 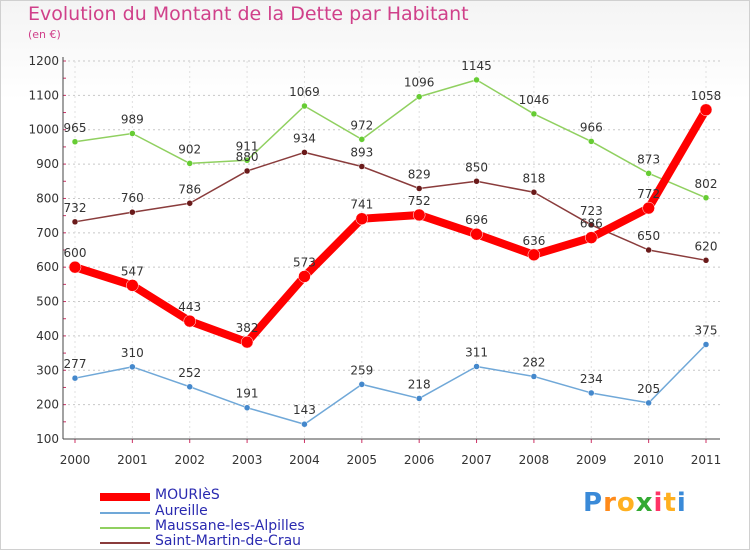 What do you see at coordinates (132, 460) in the screenshot?
I see `x-tick-label: 2001` at bounding box center [132, 460].